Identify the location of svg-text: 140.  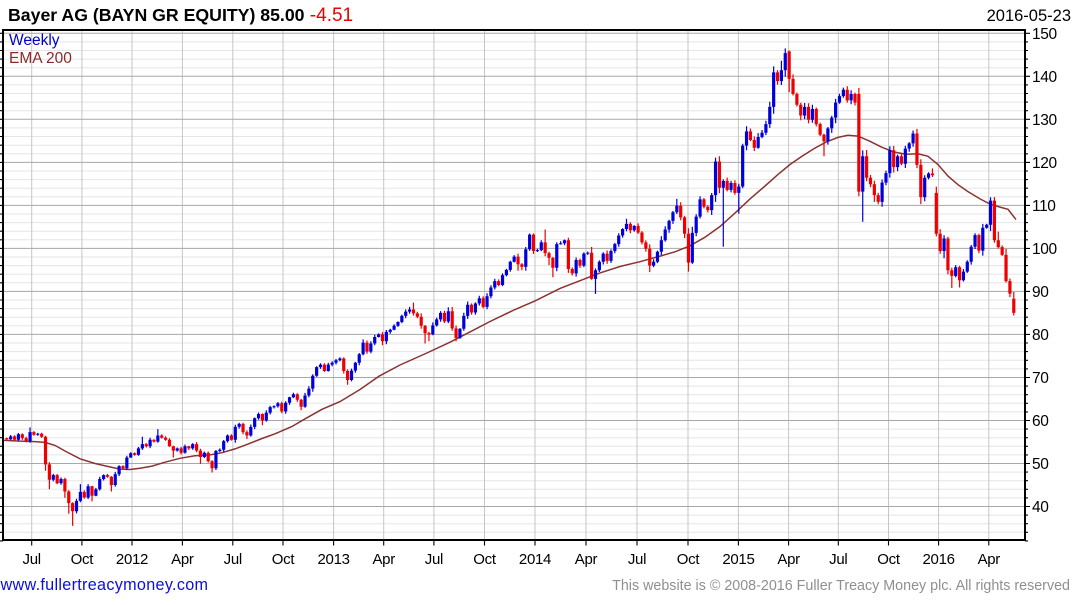
(1044, 77).